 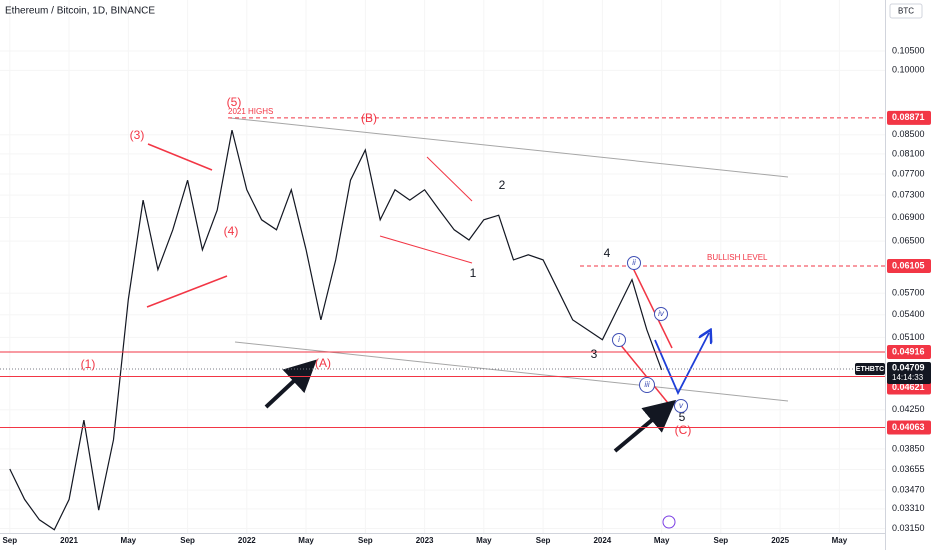 What do you see at coordinates (908, 195) in the screenshot?
I see `y-tick-label: 0.07300` at bounding box center [908, 195].